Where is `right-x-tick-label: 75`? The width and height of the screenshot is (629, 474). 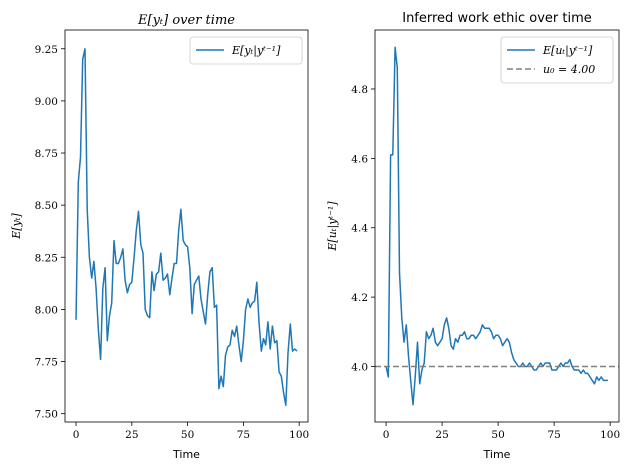
right-x-tick-label: 75 is located at coordinates (553, 435).